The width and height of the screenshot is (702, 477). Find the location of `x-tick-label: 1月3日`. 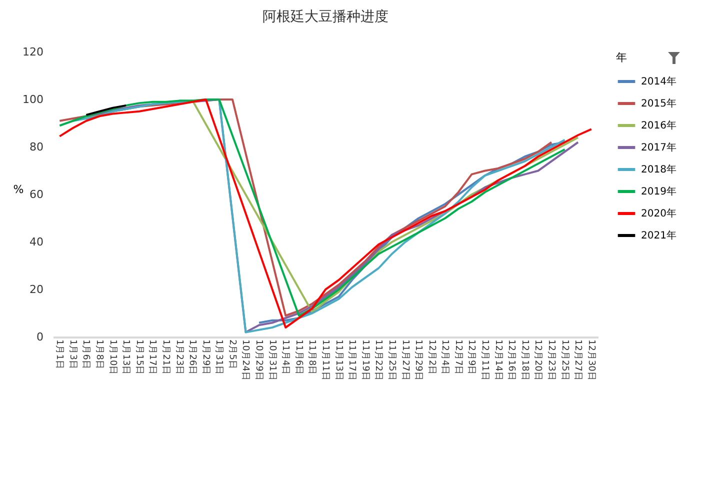

x-tick-label: 1月3日 is located at coordinates (72, 354).